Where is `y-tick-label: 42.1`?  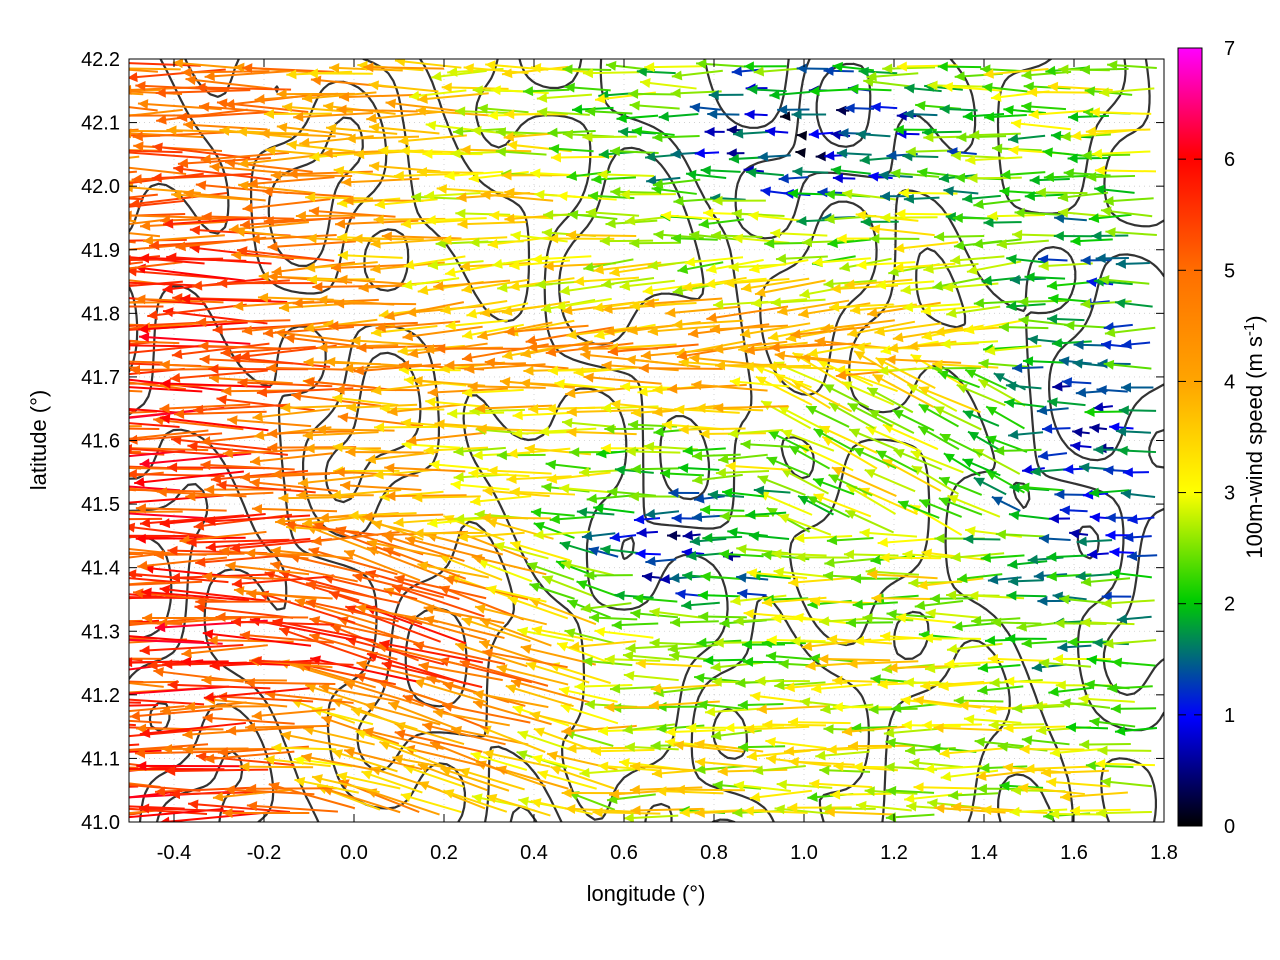 y-tick-label: 42.1 is located at coordinates (100, 124).